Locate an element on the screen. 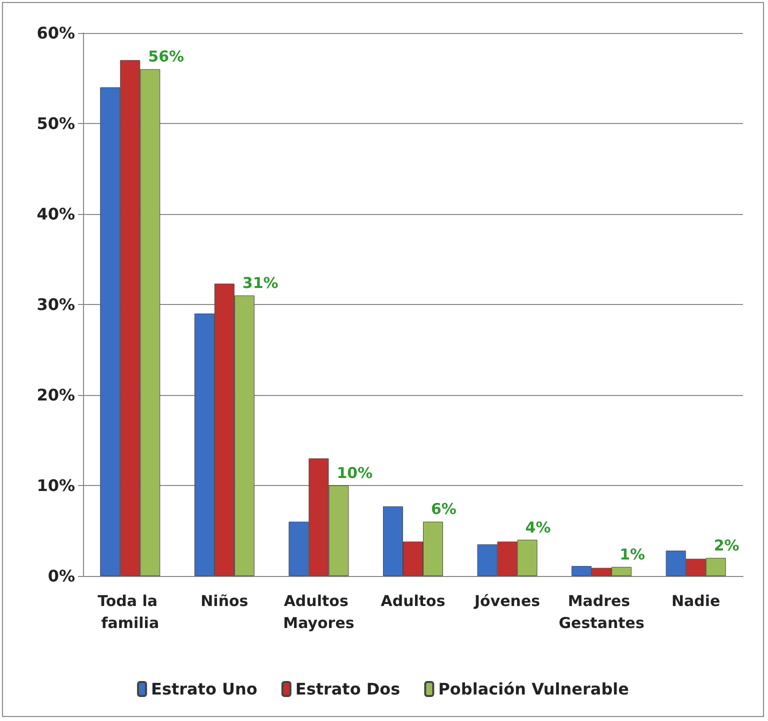  y-tick-label: 40% is located at coordinates (55, 214).